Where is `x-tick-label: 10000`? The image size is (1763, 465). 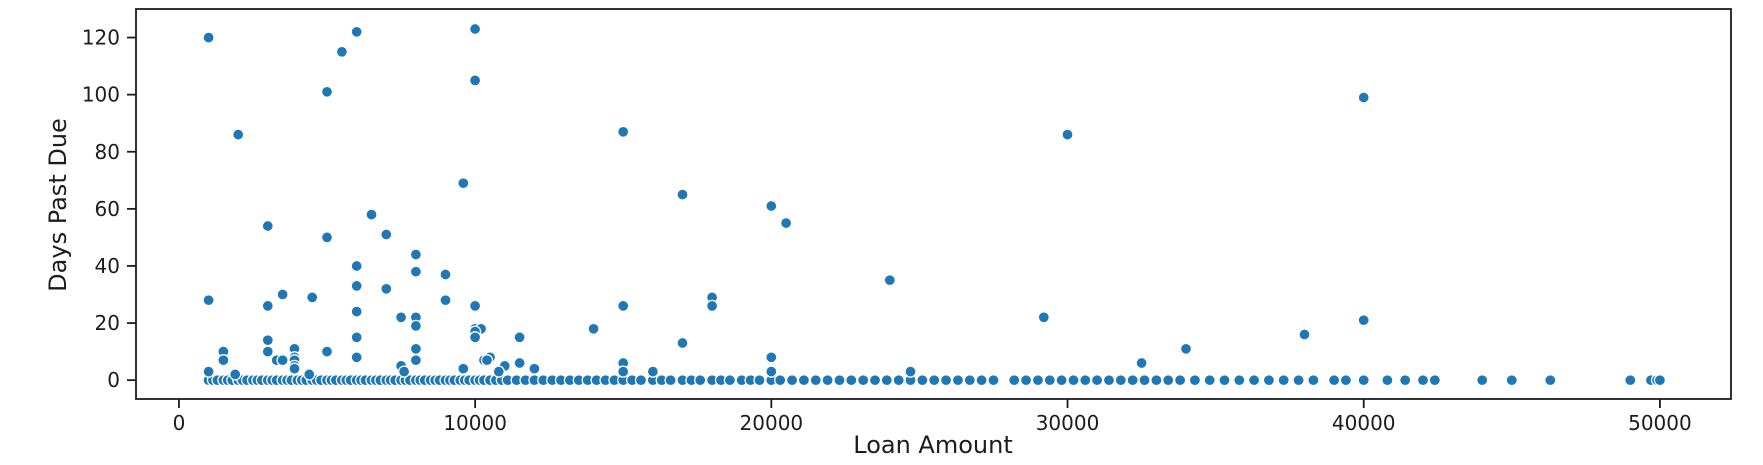
x-tick-label: 10000 is located at coordinates (475, 423).